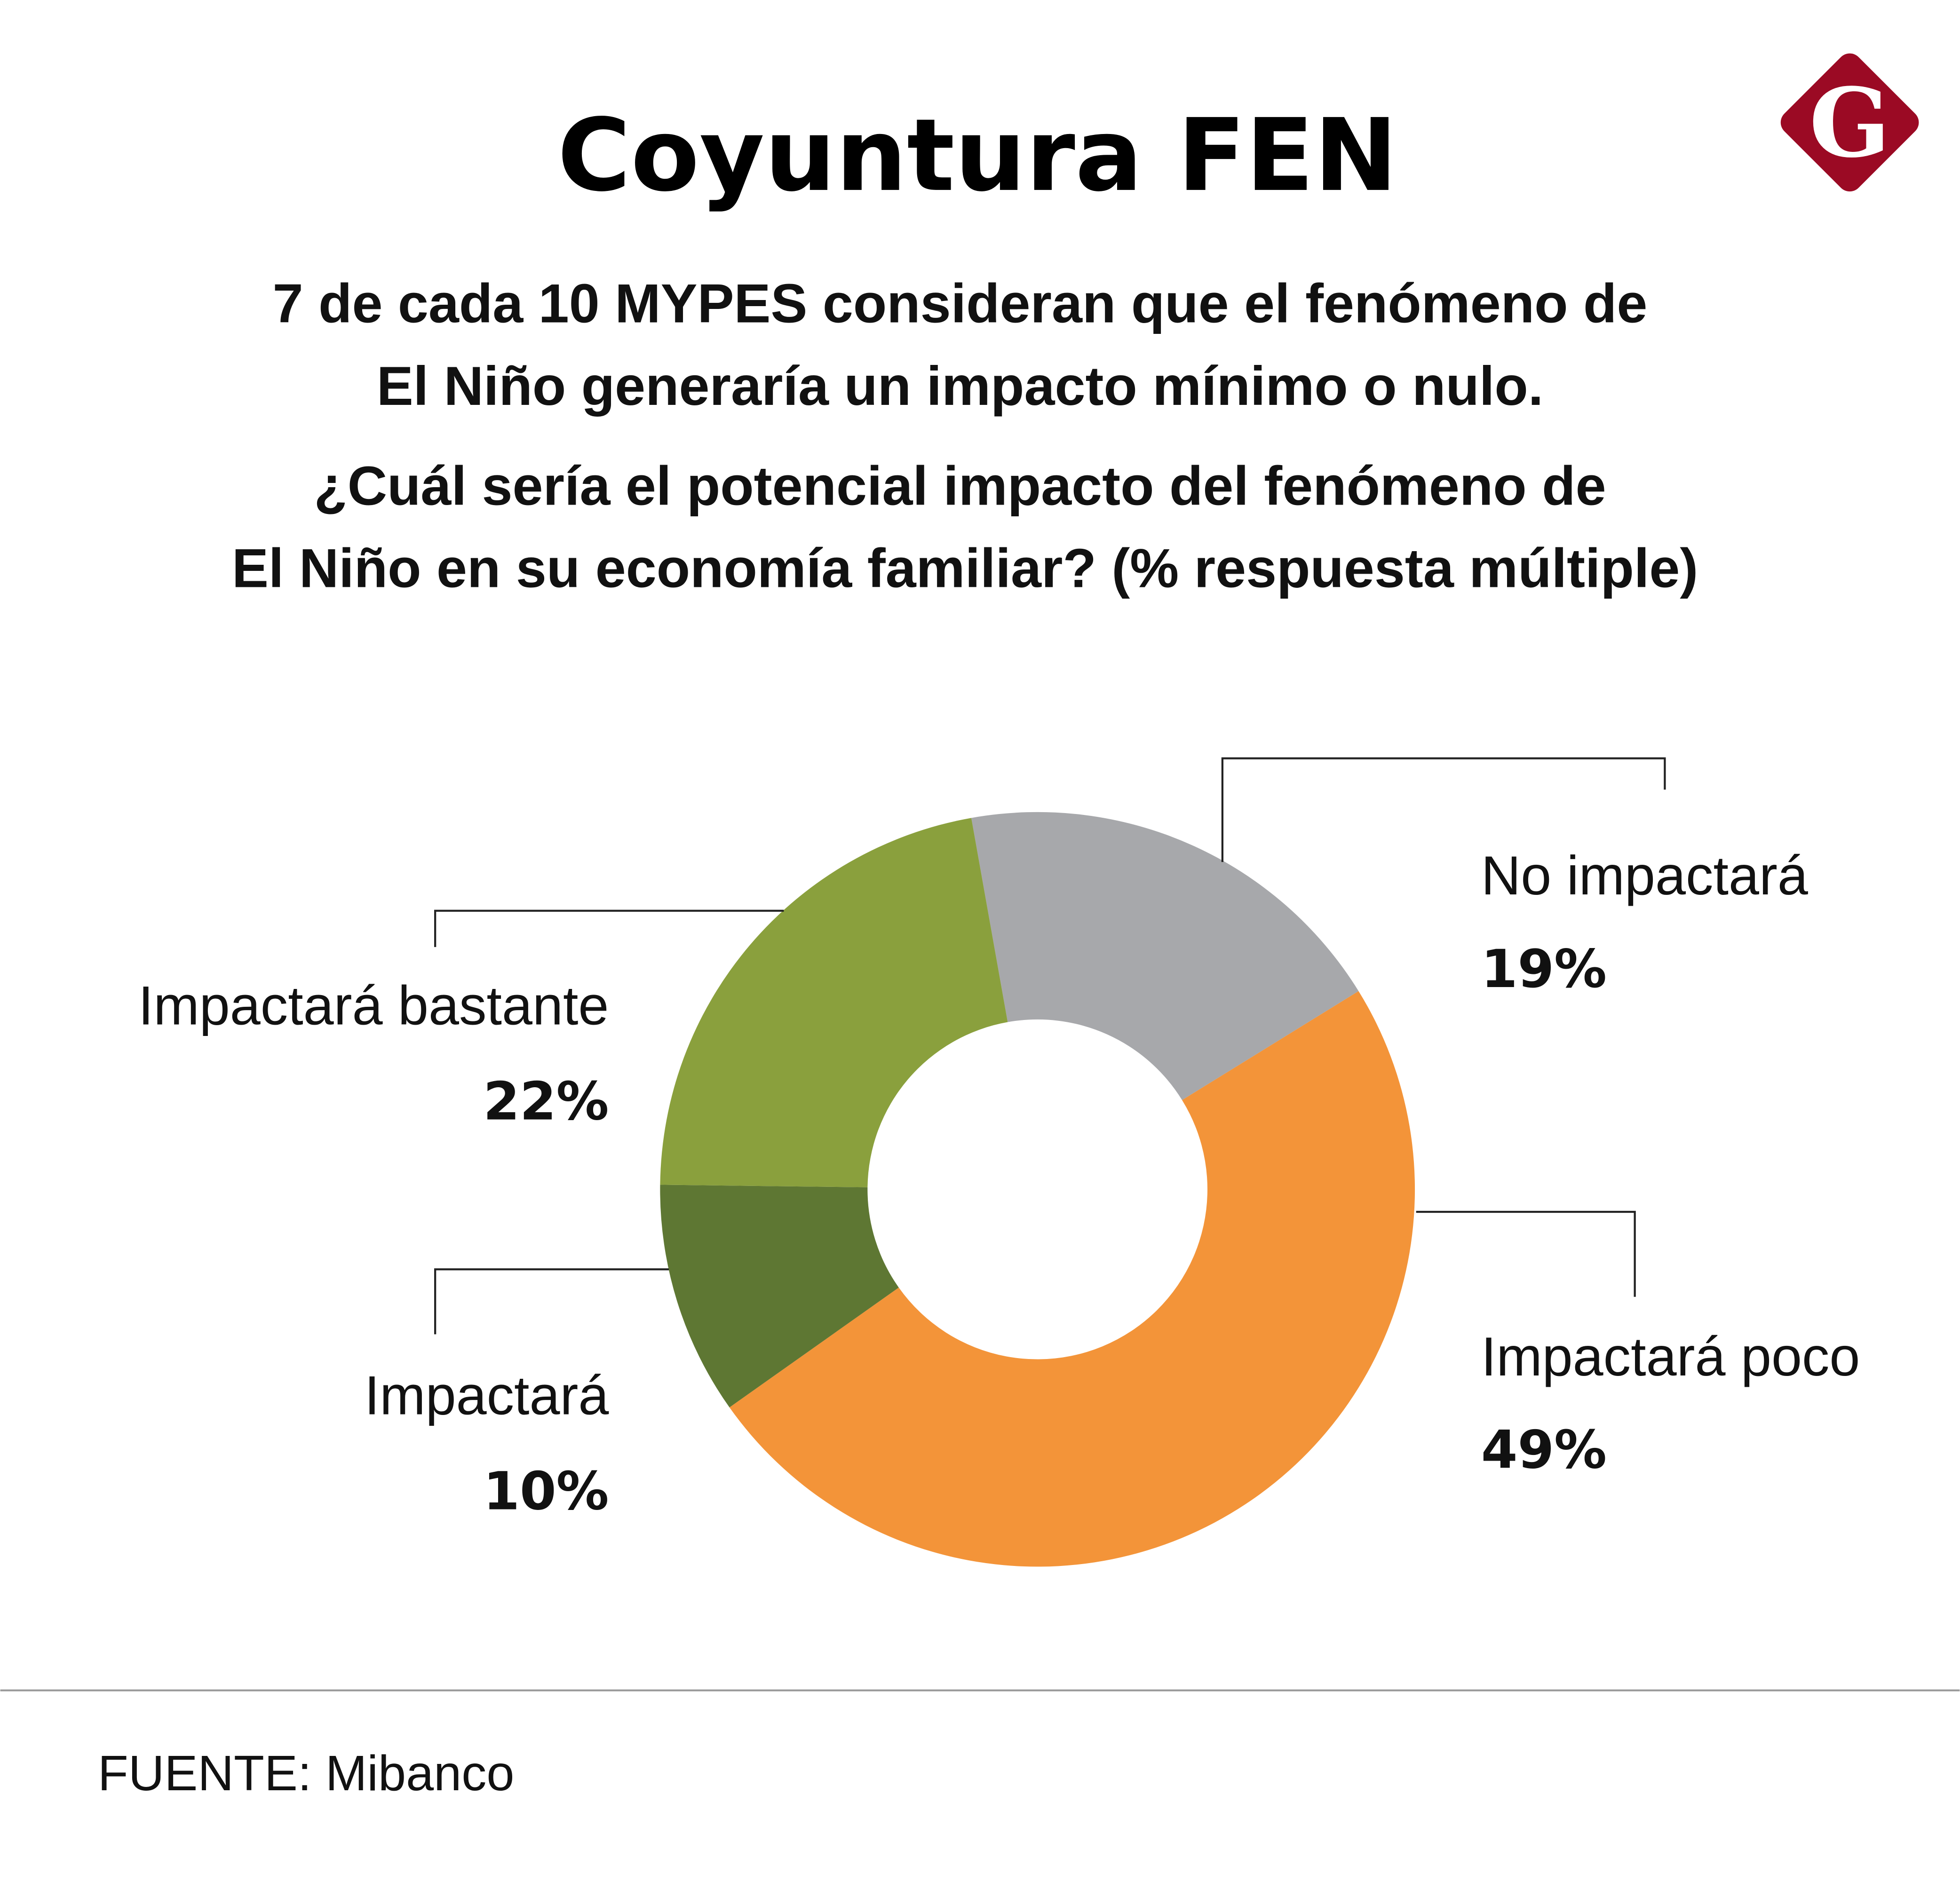 This screenshot has width=1960, height=1889. Describe the element at coordinates (780, 1296) in the screenshot. I see `donut-slice-impactará` at that location.